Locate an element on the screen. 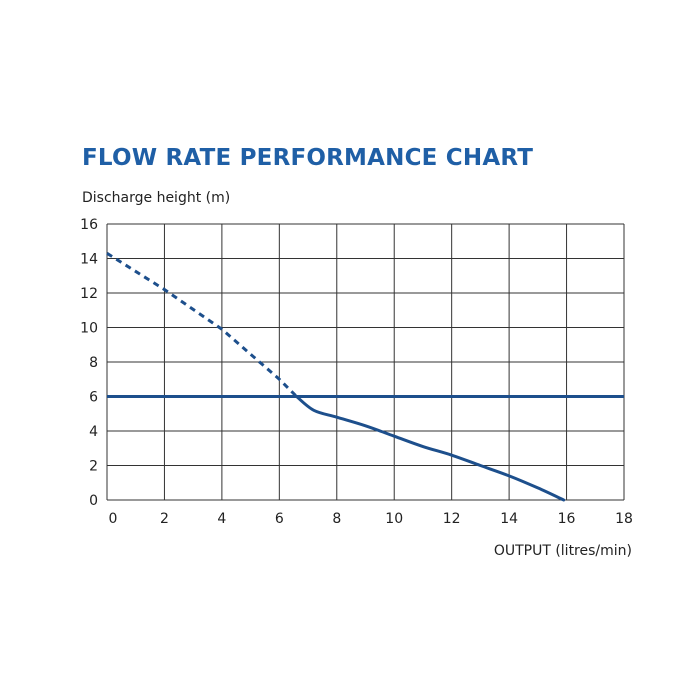 The height and width of the screenshot is (700, 700). y-tick-label: 16 is located at coordinates (89, 225).